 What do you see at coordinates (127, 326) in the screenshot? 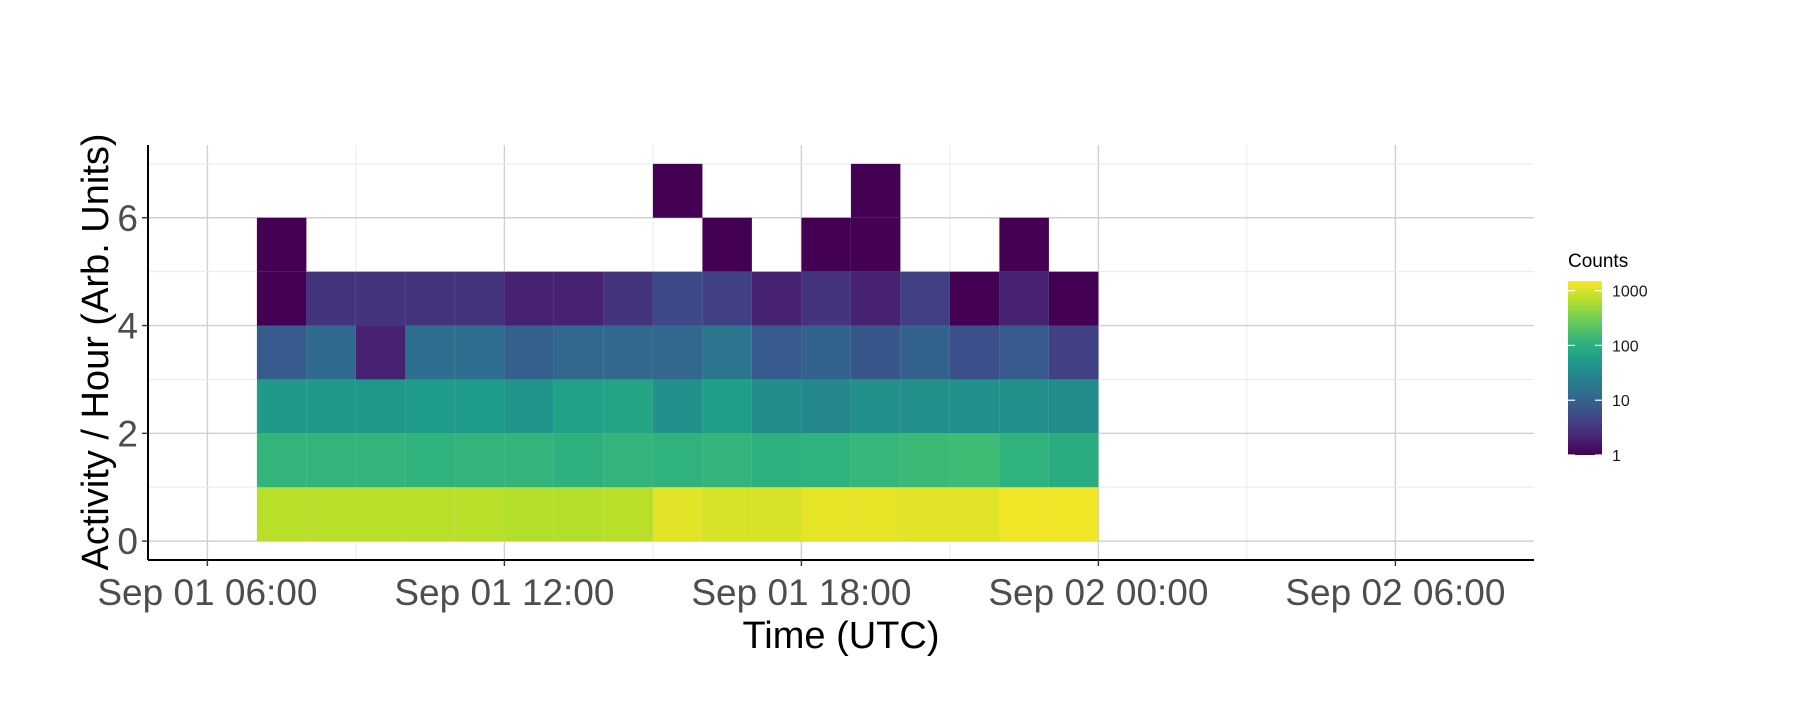
I see `y-tick-label: 4` at bounding box center [127, 326].